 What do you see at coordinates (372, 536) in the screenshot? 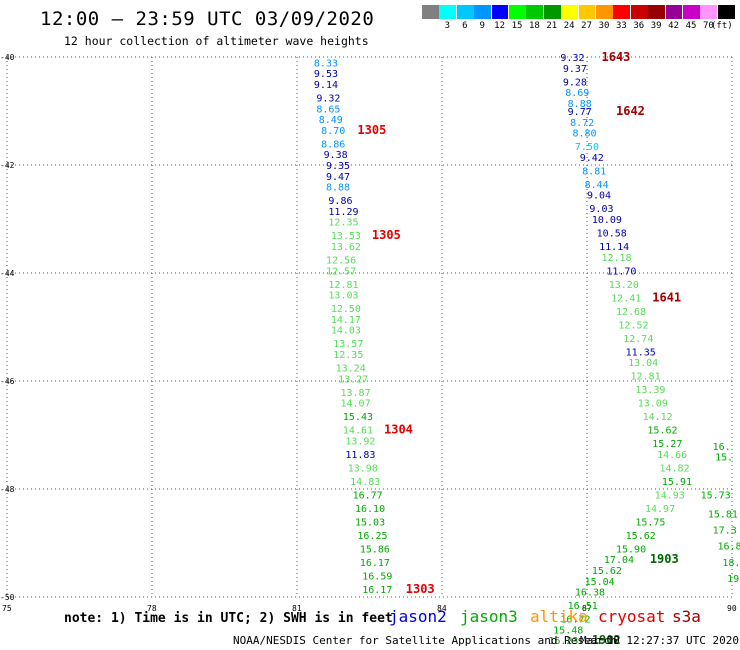
I see `wave-height-value: 16.25` at bounding box center [372, 536].